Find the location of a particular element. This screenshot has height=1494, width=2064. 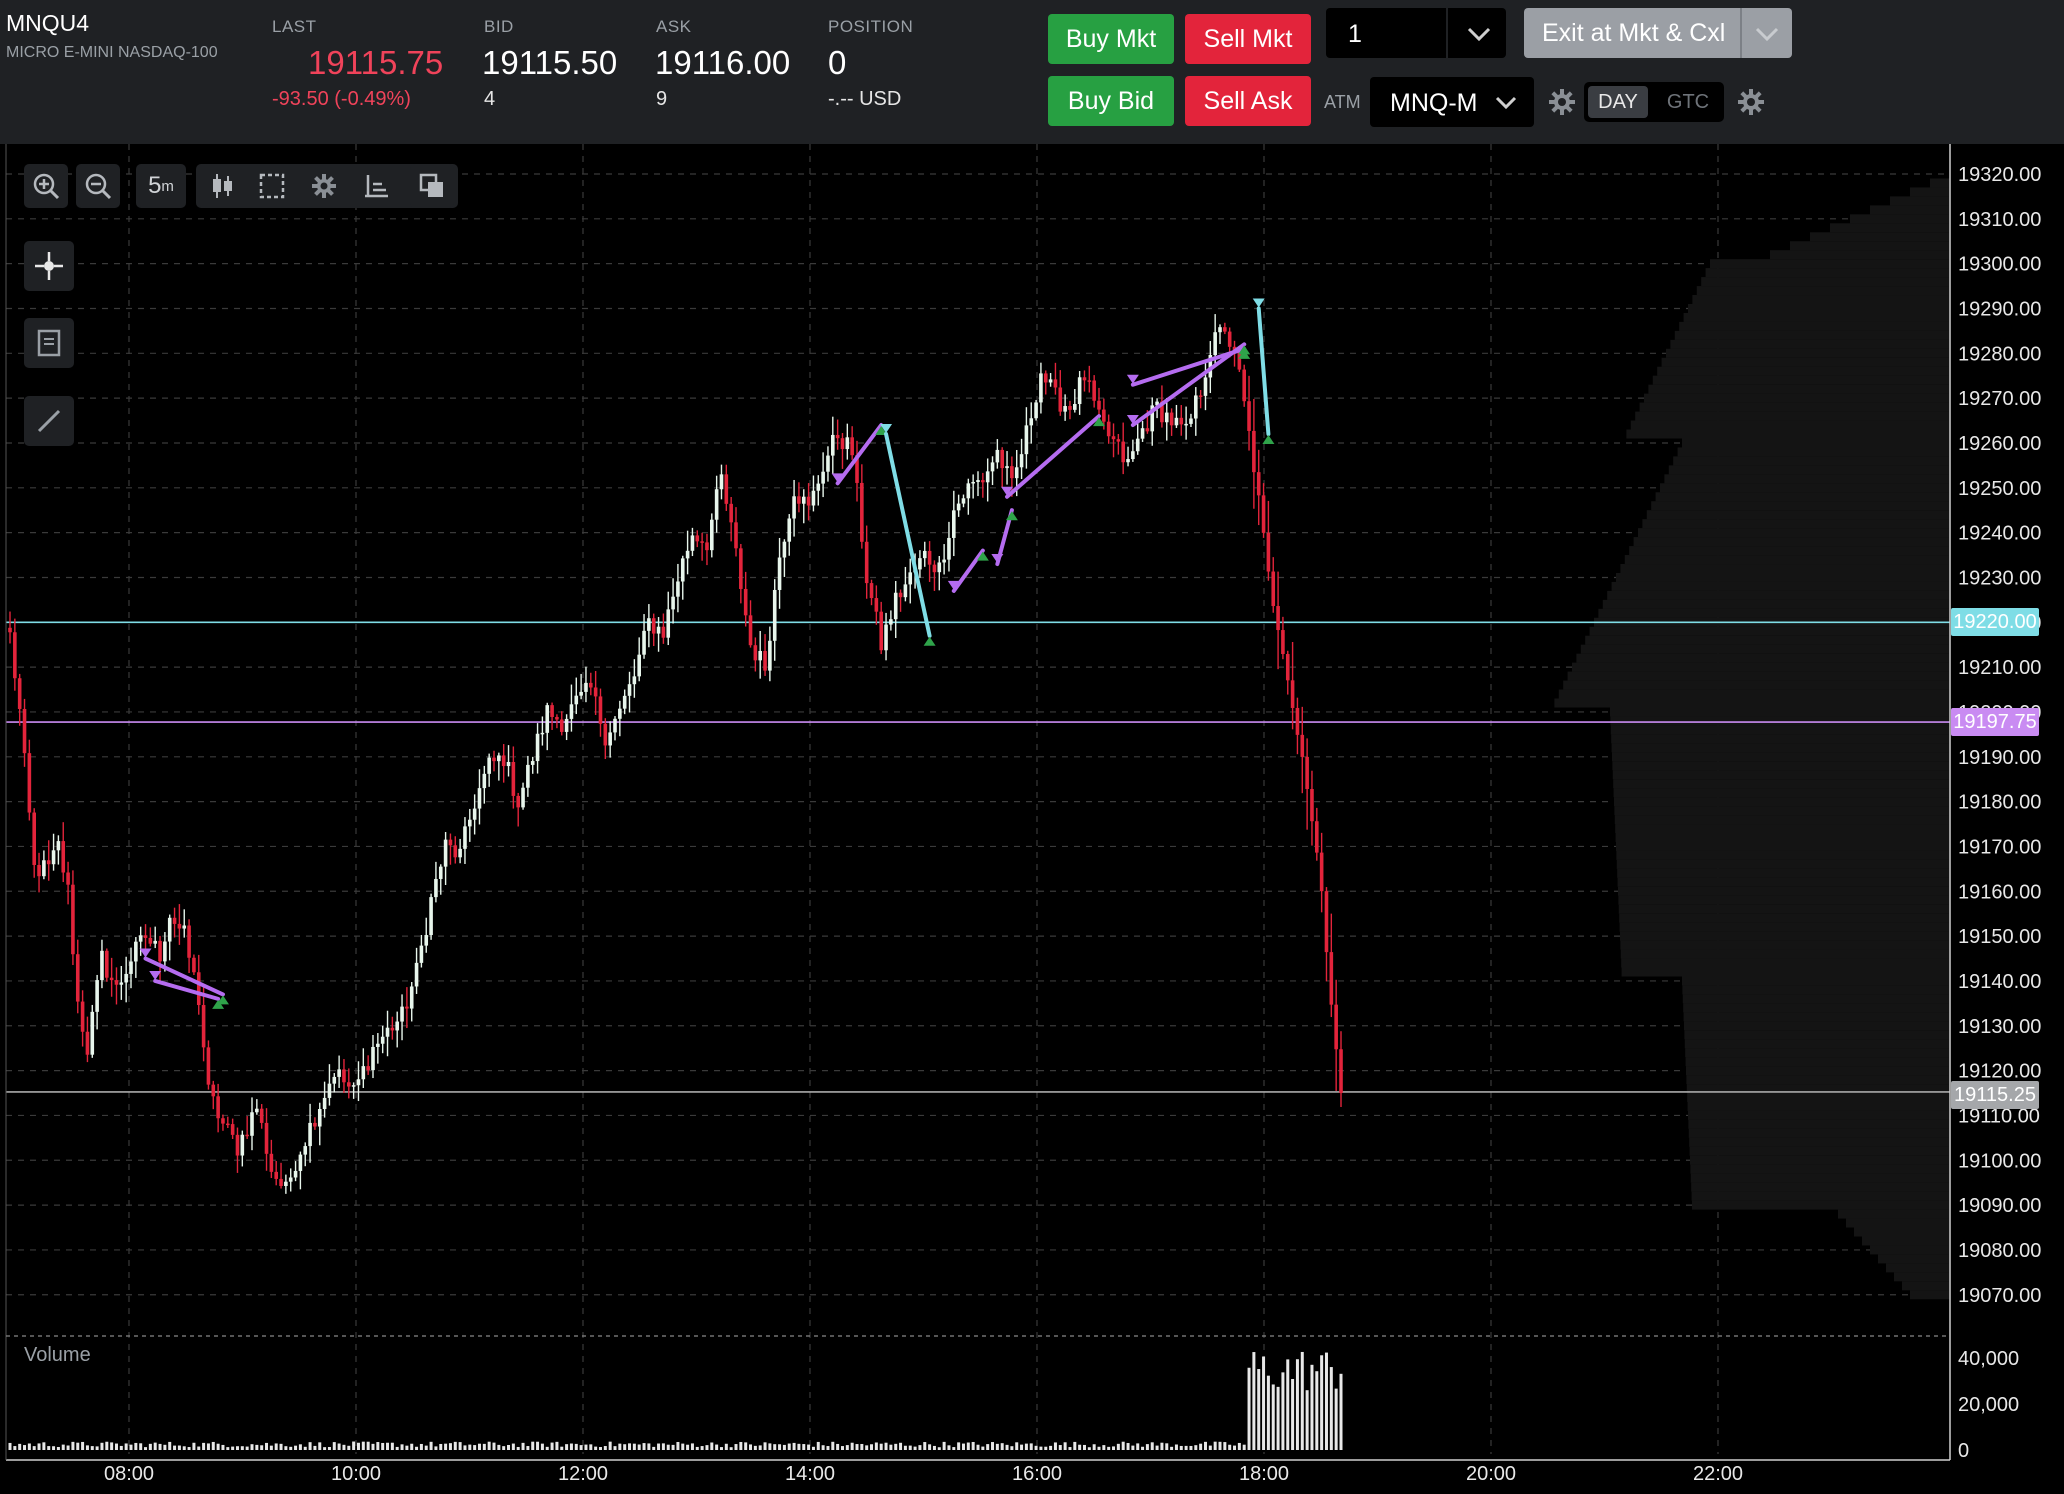

zoom-out-button is located at coordinates (98, 186).